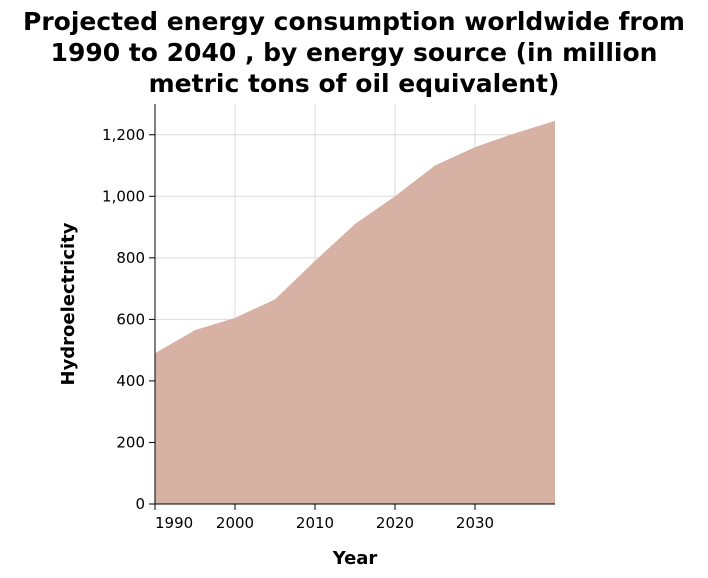 The image size is (708, 578). Describe the element at coordinates (235, 523) in the screenshot. I see `x-tick-label: 2000` at that location.